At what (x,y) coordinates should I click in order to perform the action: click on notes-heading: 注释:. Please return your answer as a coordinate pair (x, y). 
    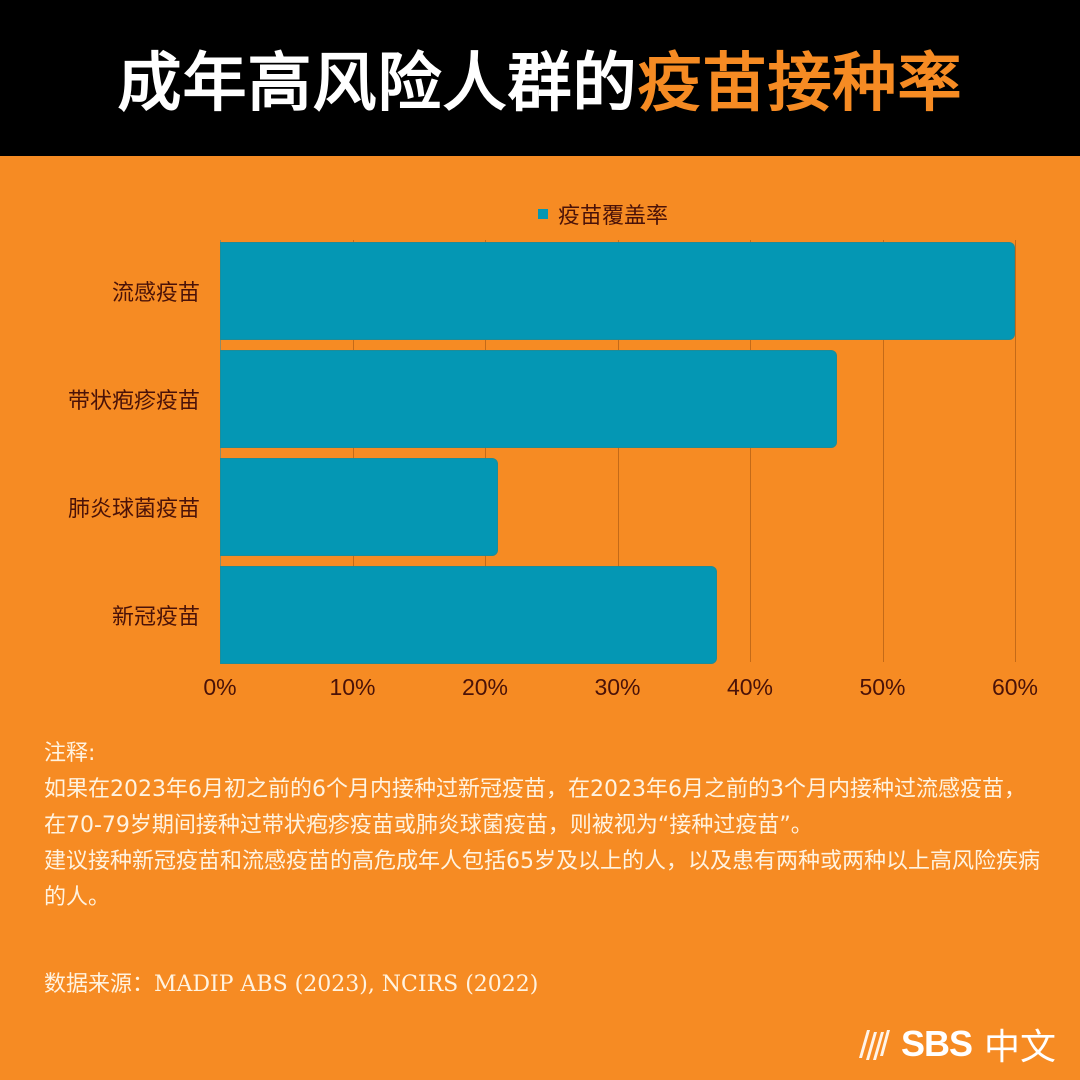
    Looking at the image, I should click on (70, 753).